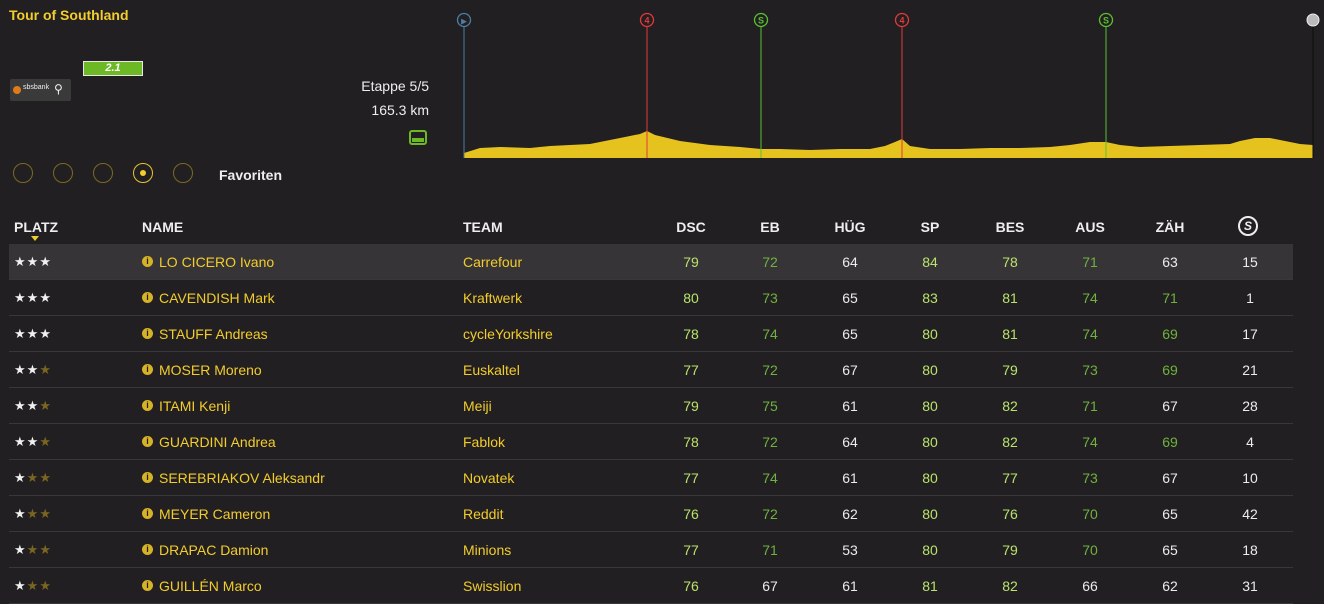 Image resolution: width=1324 pixels, height=604 pixels. What do you see at coordinates (489, 478) in the screenshot?
I see `rider-team: Novatek` at bounding box center [489, 478].